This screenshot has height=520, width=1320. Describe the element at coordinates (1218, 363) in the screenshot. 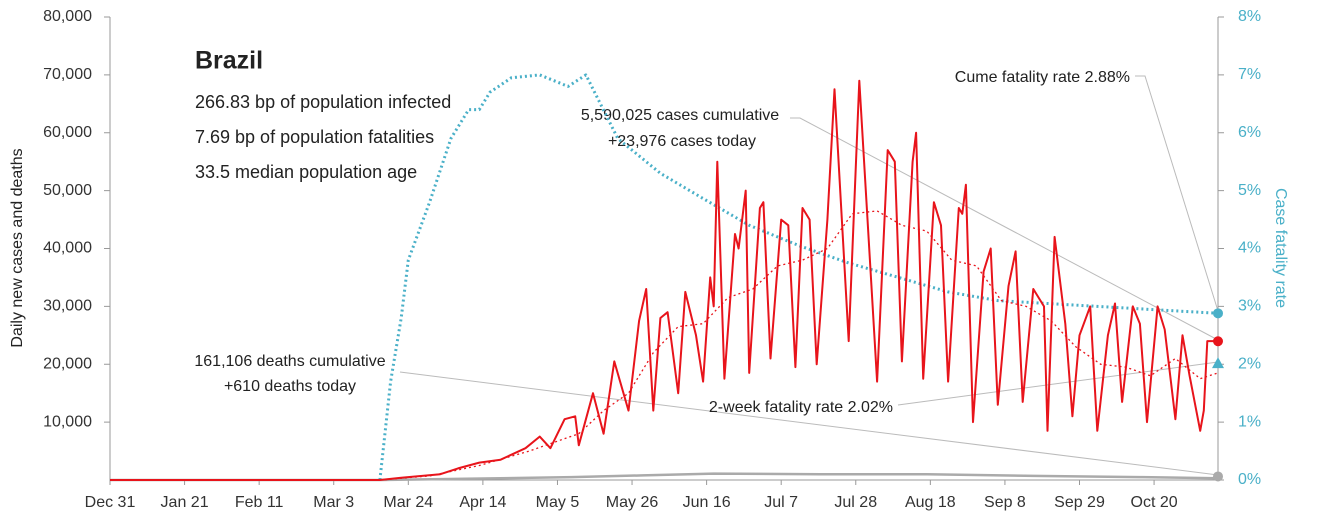

I see `two-week-rate-marker` at that location.